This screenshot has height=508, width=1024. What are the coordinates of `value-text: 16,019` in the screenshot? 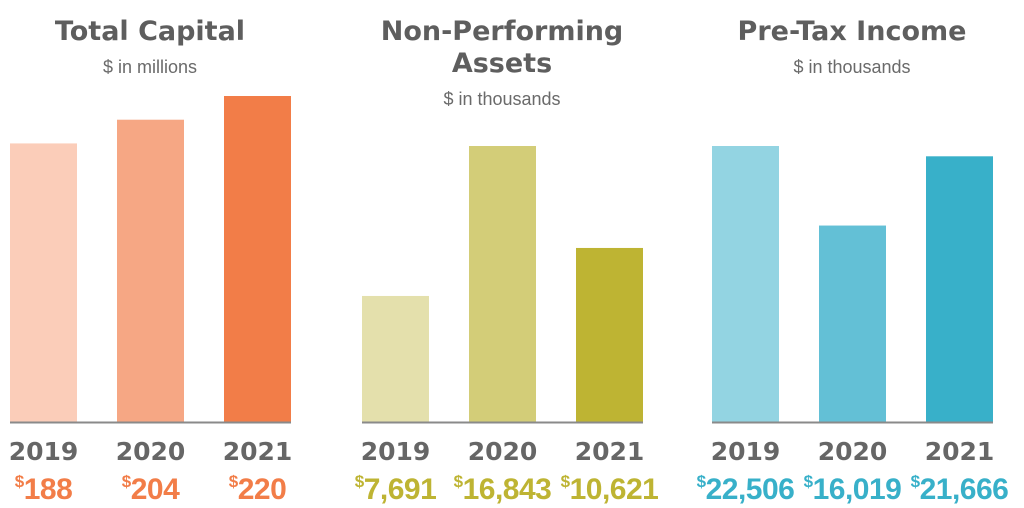 It's located at (857, 489).